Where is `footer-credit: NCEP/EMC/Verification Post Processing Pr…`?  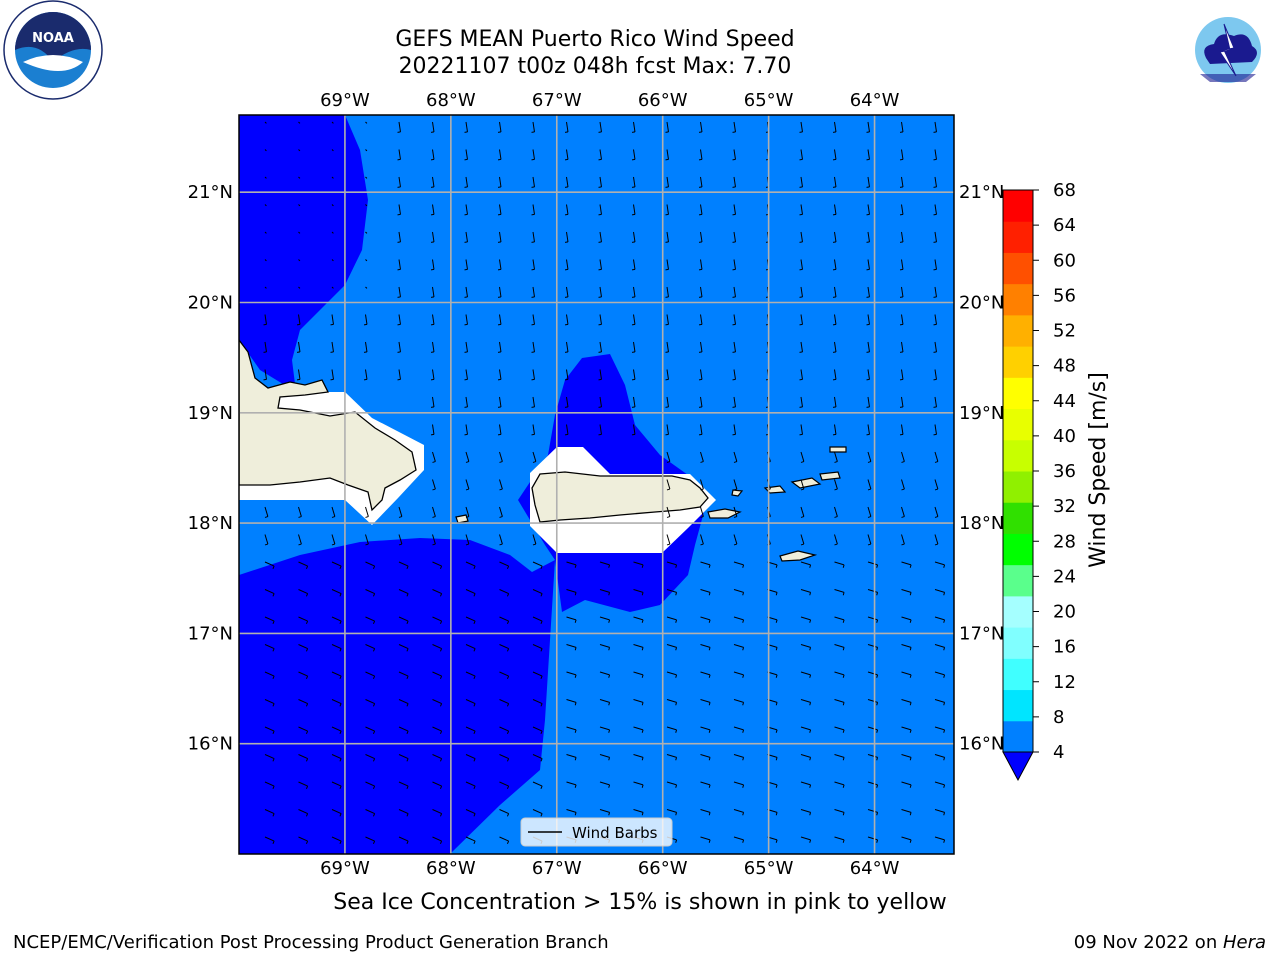 footer-credit: NCEP/EMC/Verification Post Processing Pr… is located at coordinates (311, 942).